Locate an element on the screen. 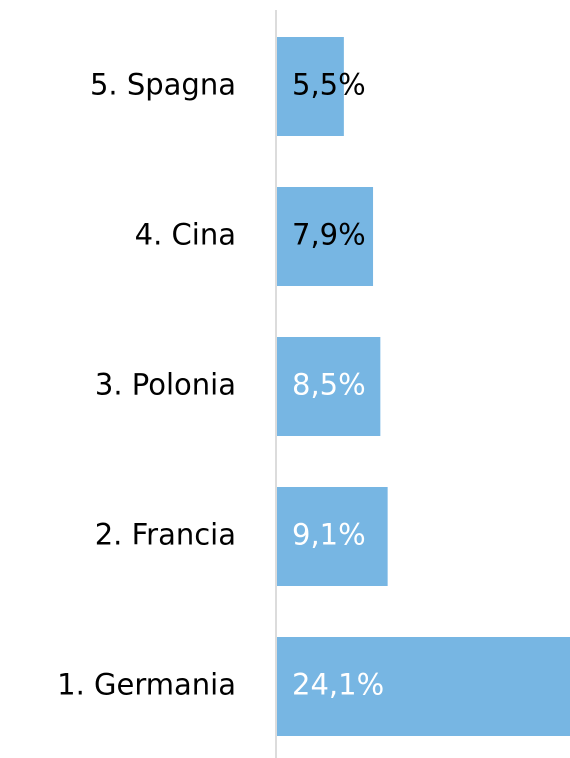 Image resolution: width=570 pixels, height=758 pixels. value-label: 24,1% is located at coordinates (338, 685).